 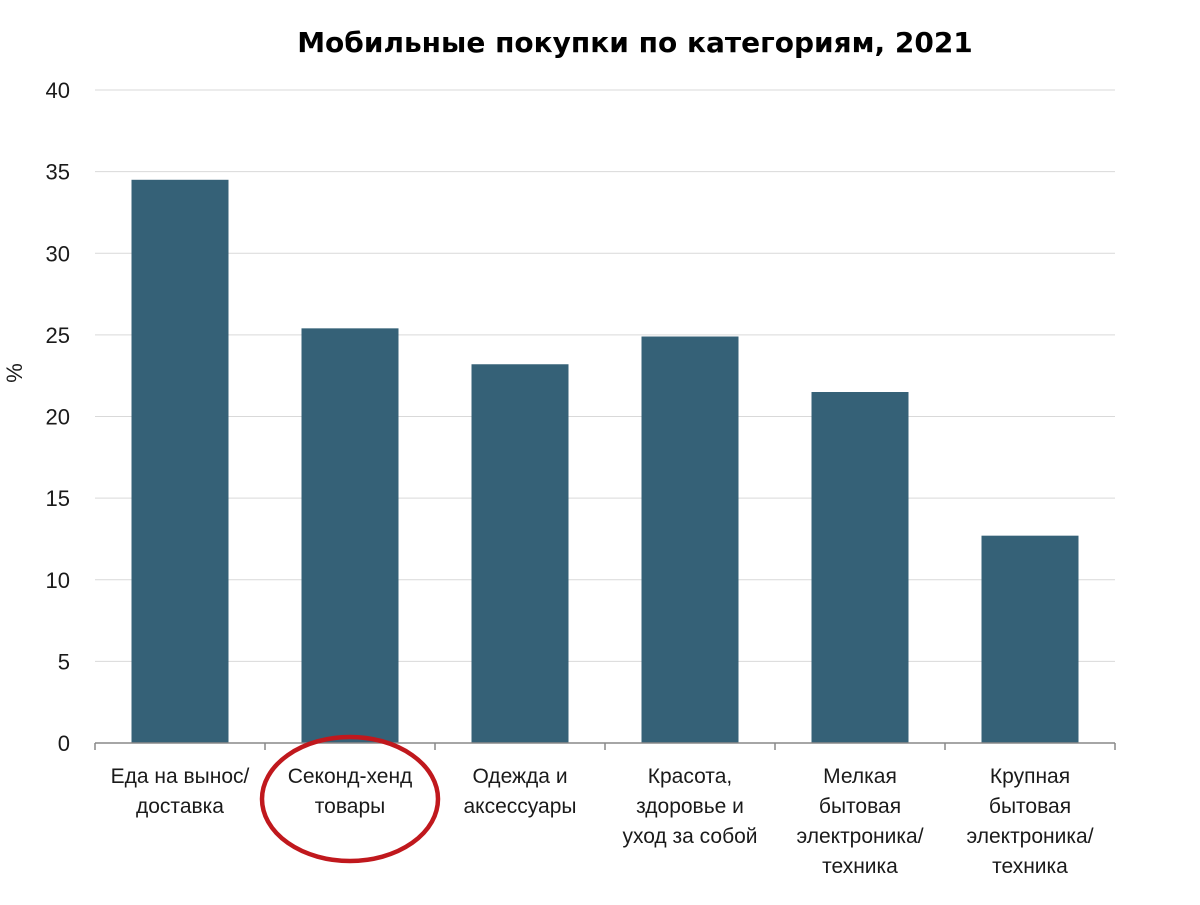 I want to click on x-category-label: Мелкая бытовая электроника/техника, so click(x=859, y=821).